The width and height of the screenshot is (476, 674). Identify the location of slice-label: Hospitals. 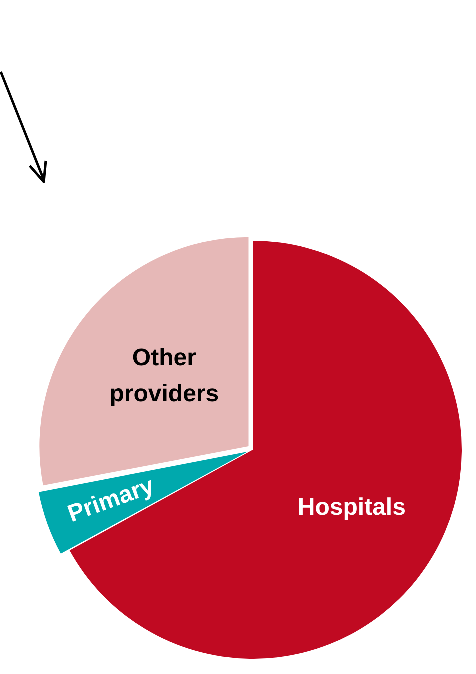
(352, 508).